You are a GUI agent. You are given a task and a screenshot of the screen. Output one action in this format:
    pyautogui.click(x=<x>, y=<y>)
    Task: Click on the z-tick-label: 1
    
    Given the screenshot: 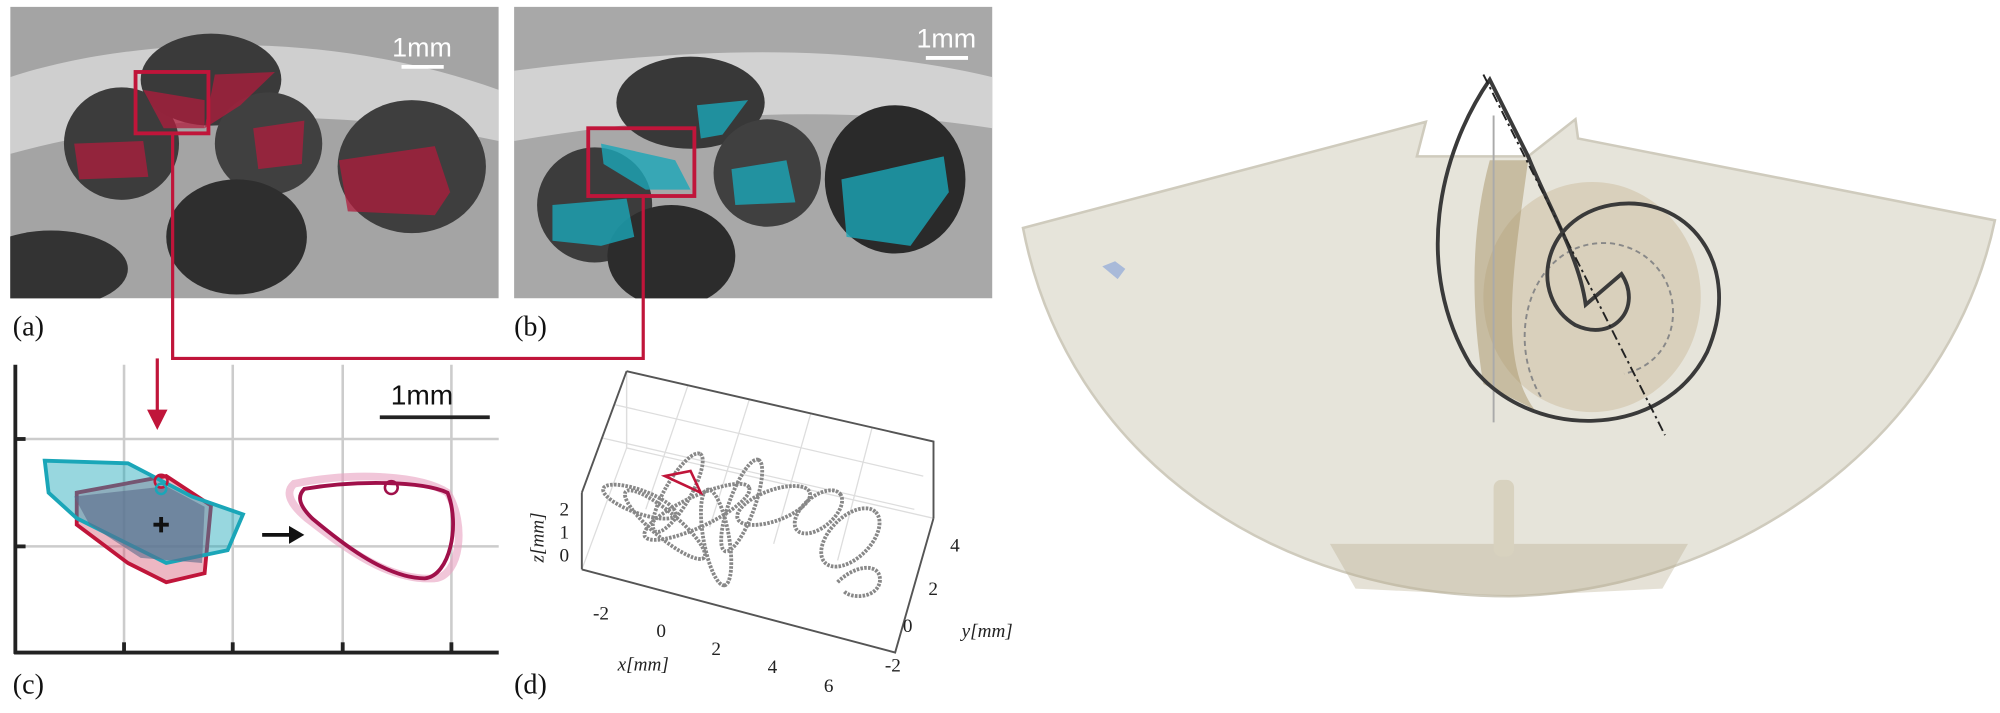 What is the action you would take?
    pyautogui.click(x=564, y=533)
    